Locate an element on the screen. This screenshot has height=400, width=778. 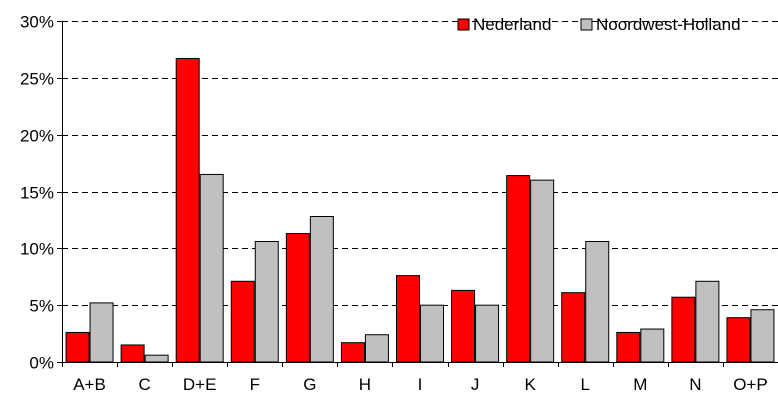
bar-nederland-o-p is located at coordinates (738, 340).